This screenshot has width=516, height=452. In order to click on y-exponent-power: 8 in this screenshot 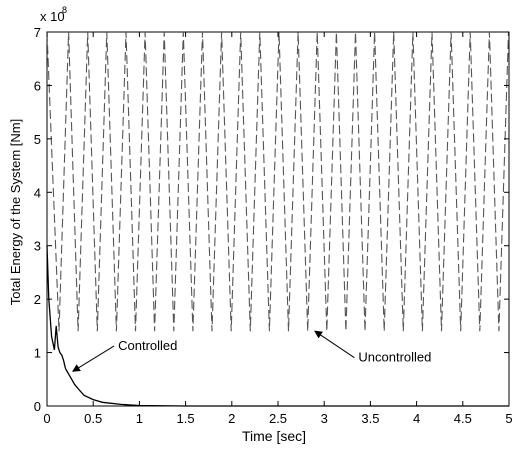, I will do `click(64, 10)`.